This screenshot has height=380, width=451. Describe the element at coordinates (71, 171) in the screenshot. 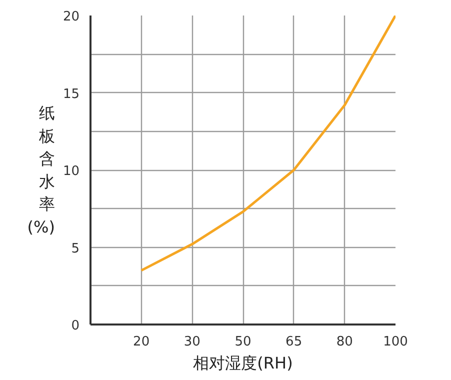

I see `y-tick-label: 10` at that location.